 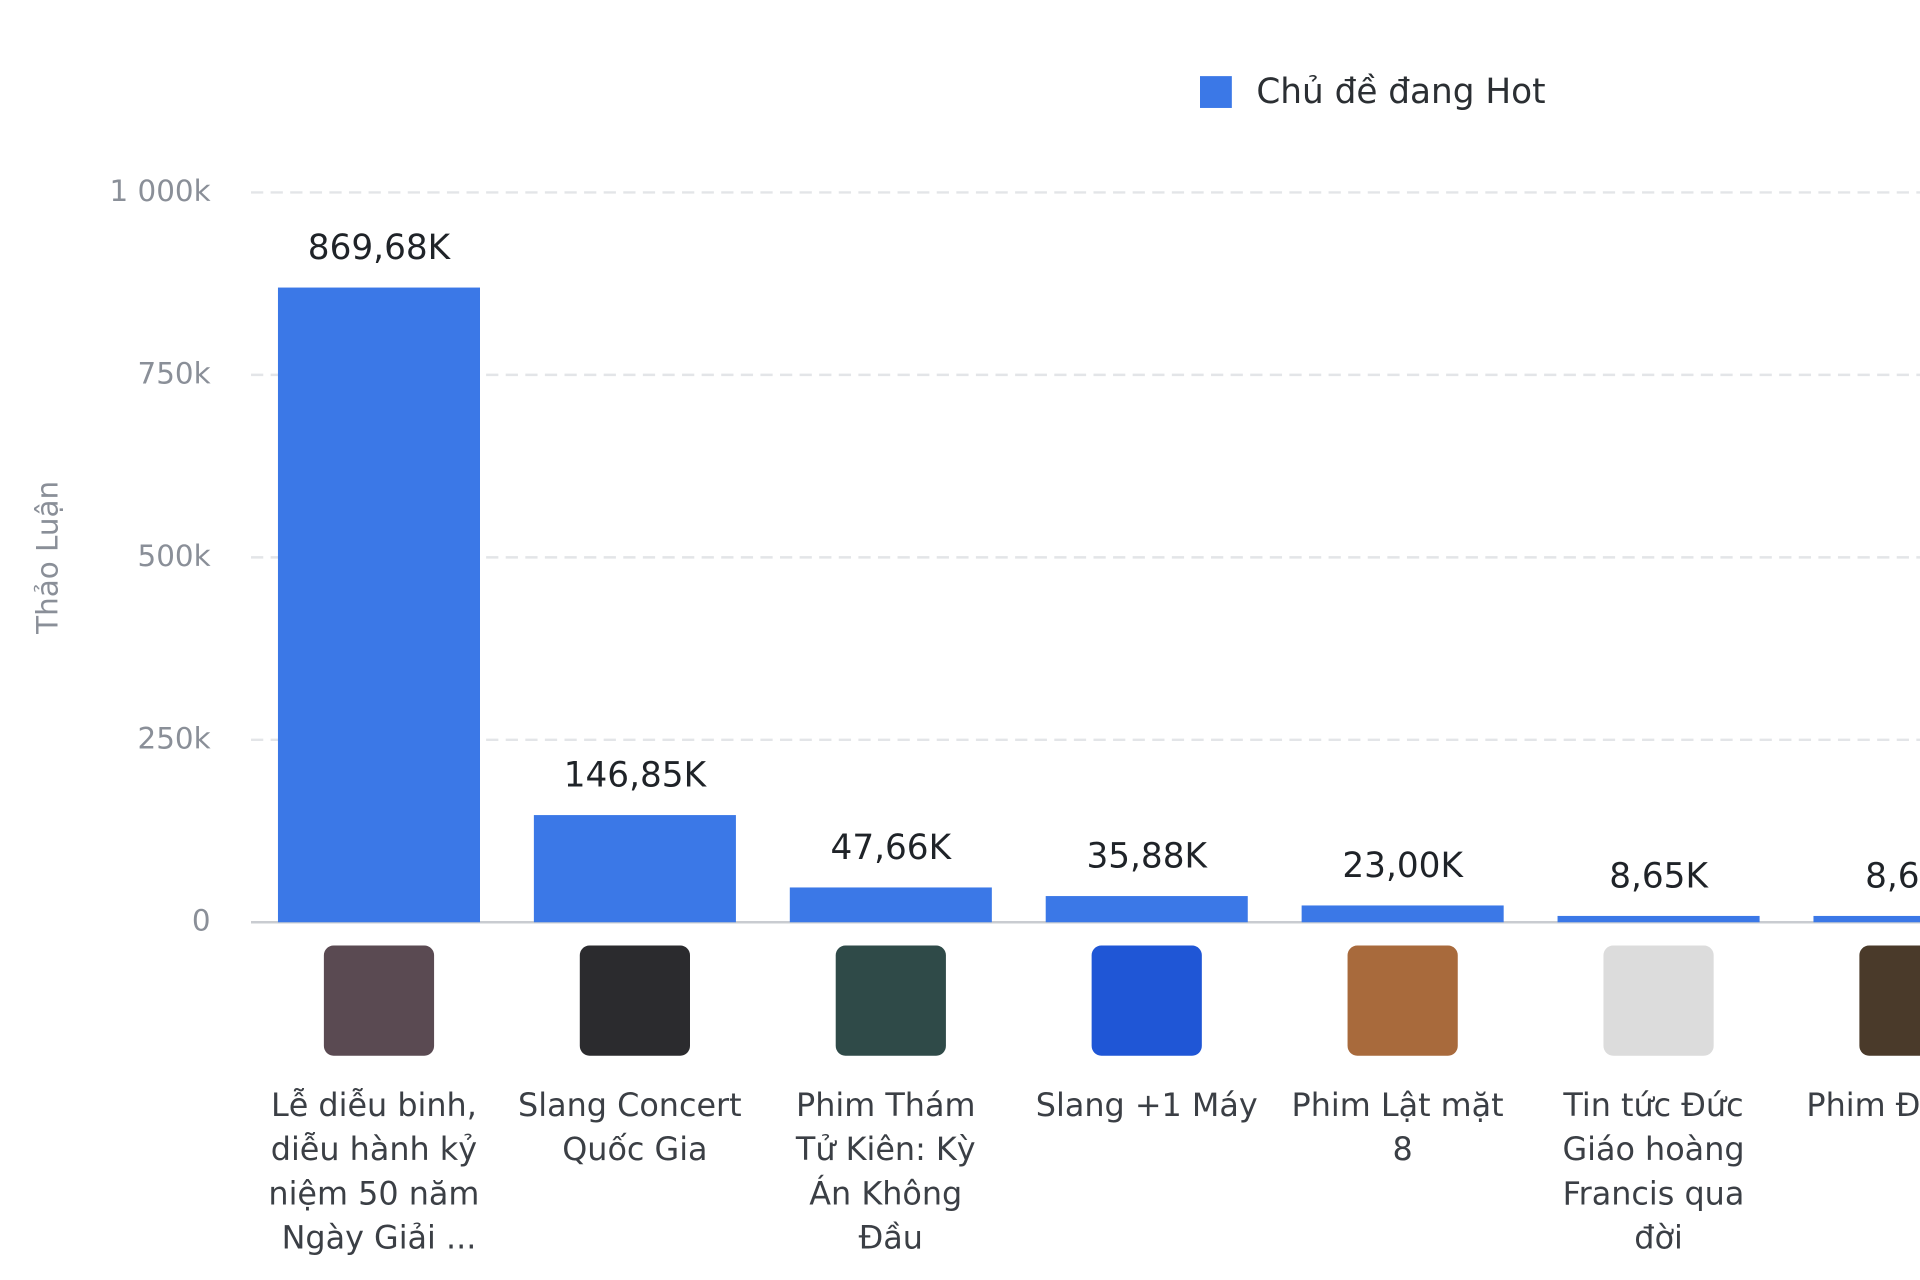 I want to click on category-line: niệm 50 năm, so click(x=378, y=1193).